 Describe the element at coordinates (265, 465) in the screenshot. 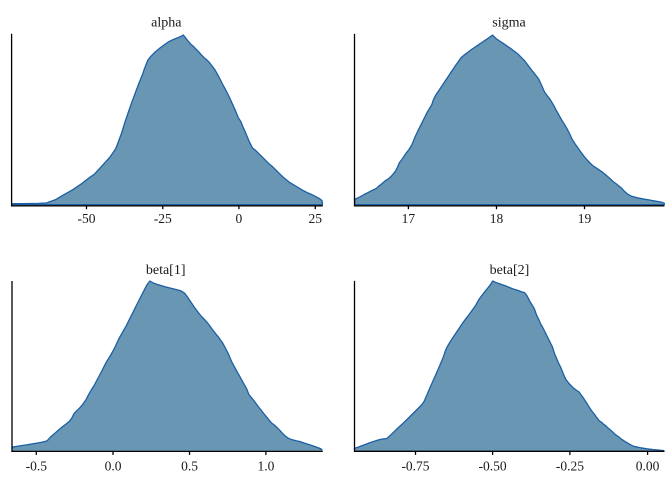

I see `svg-text: 1.0` at that location.